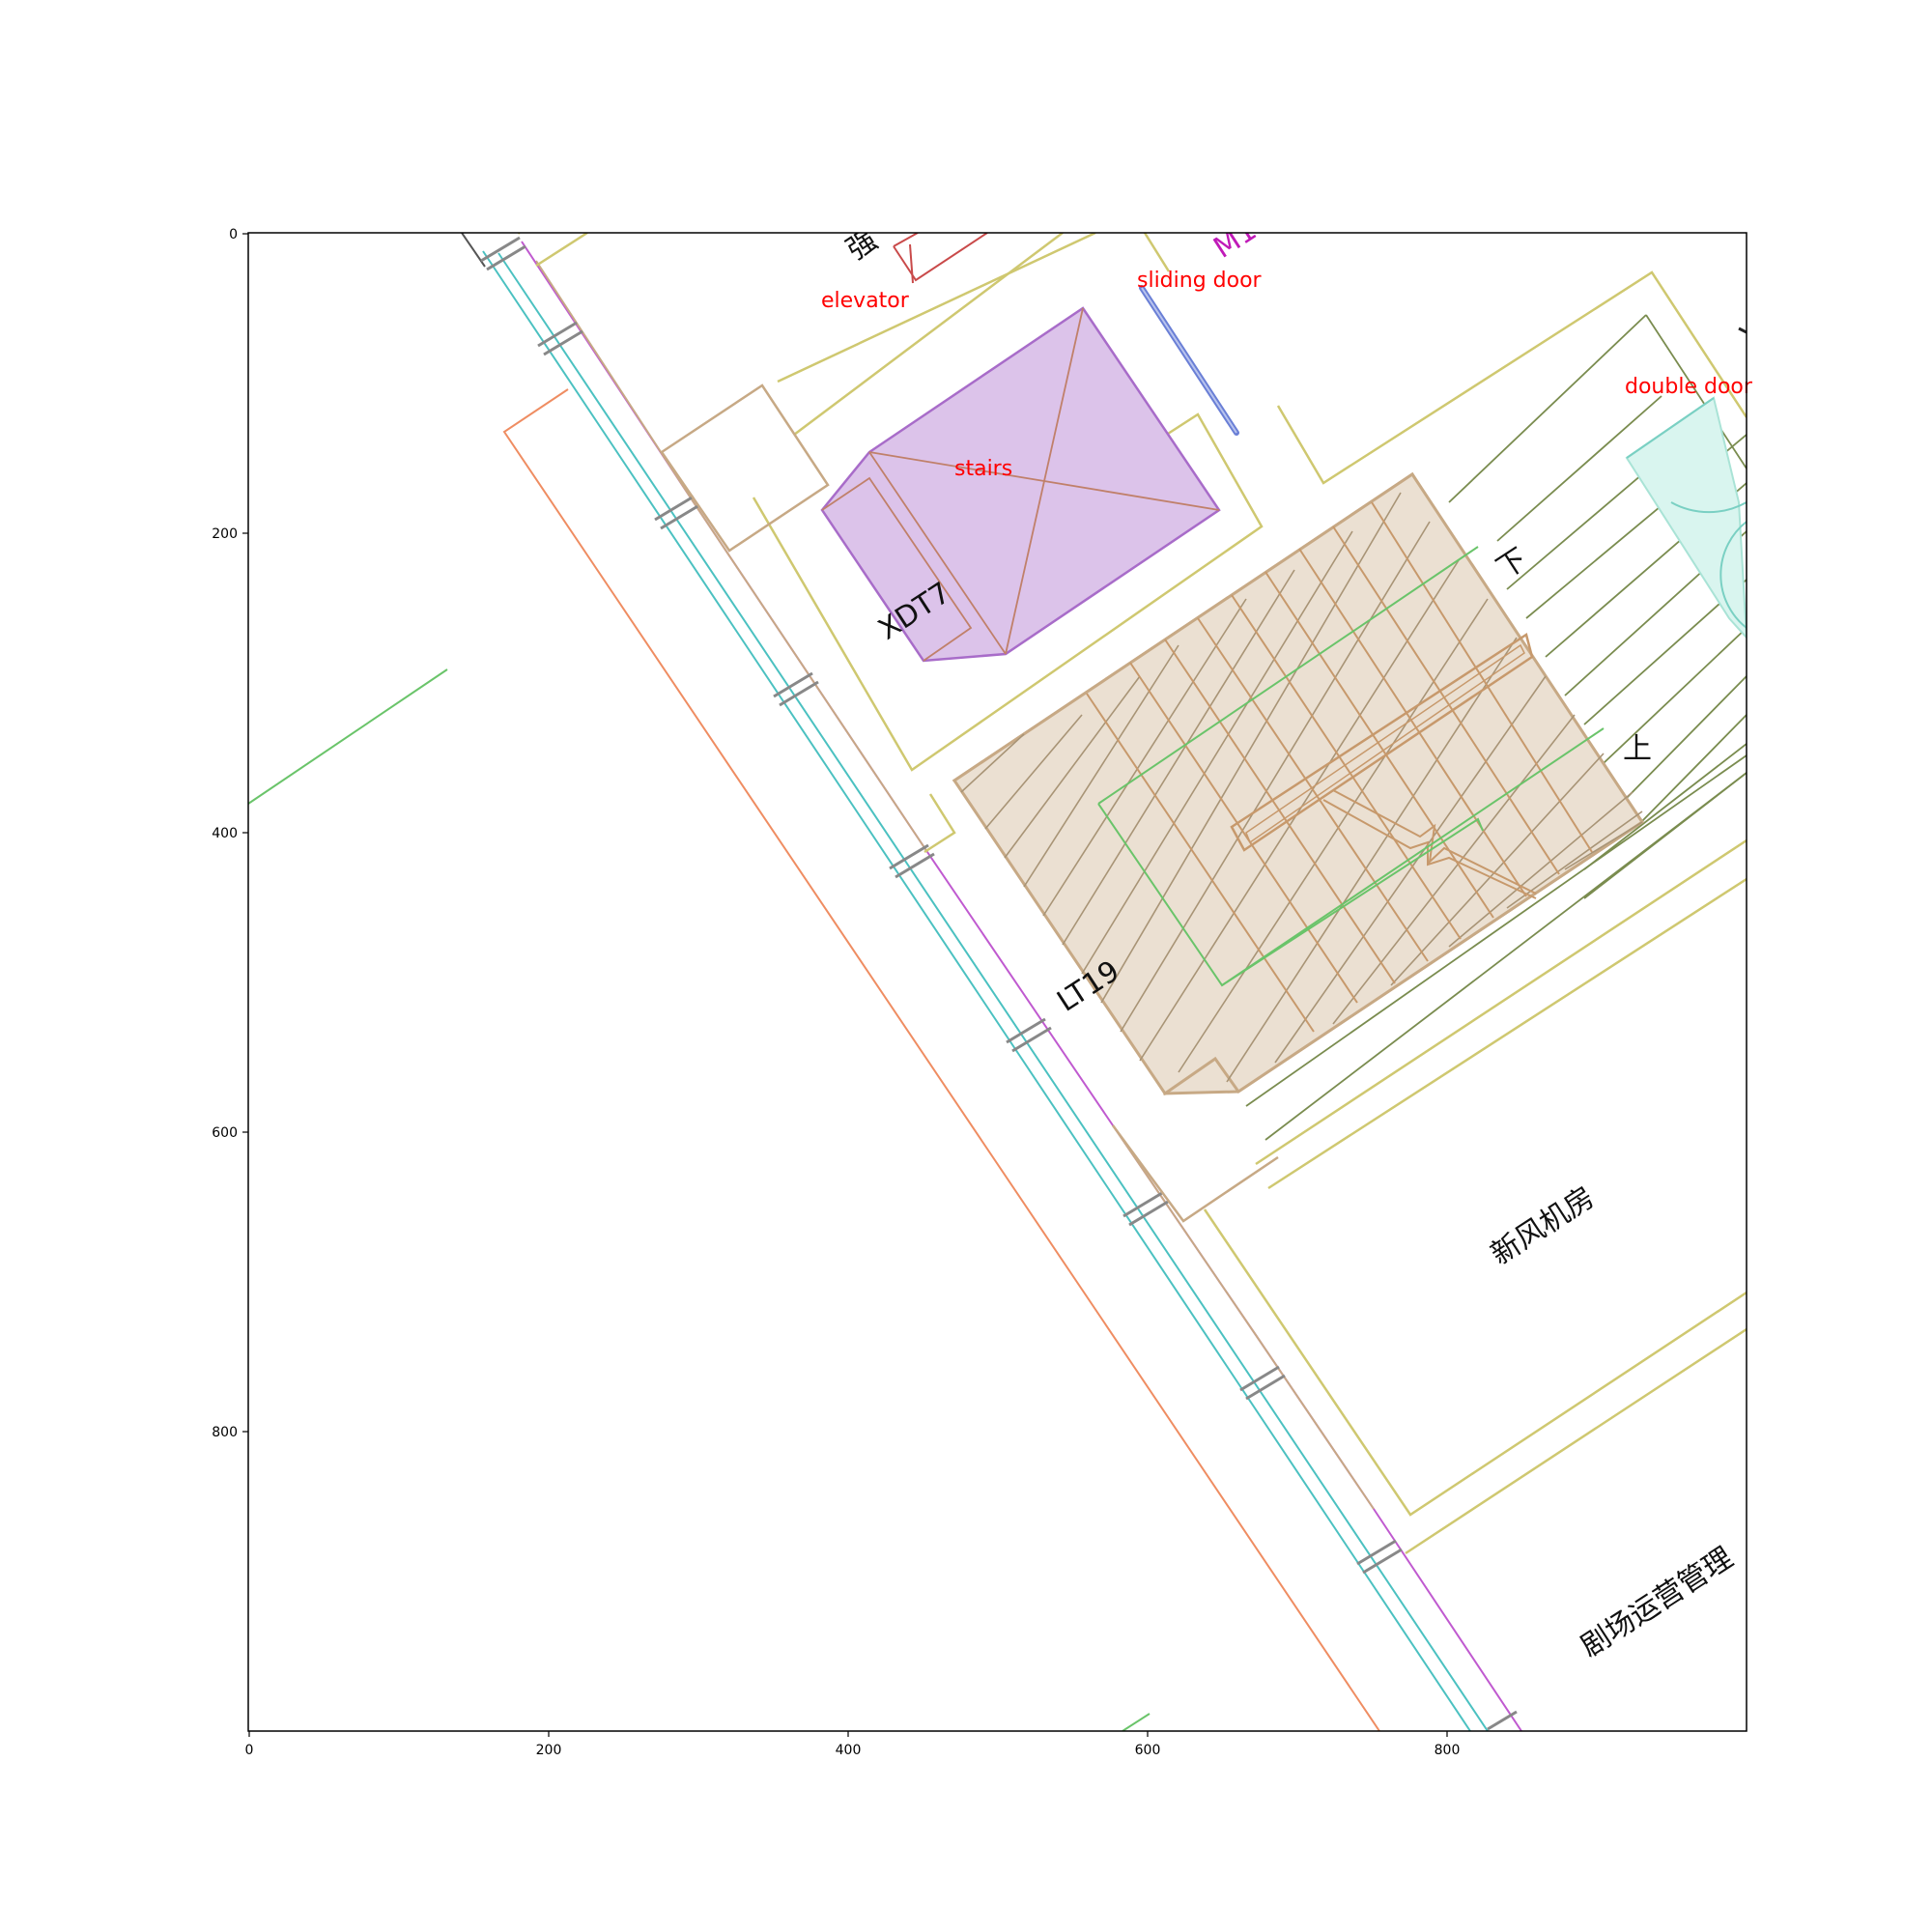 This screenshot has height=1932, width=1932. What do you see at coordinates (549, 1750) in the screenshot?
I see `x-tick-label: 200` at bounding box center [549, 1750].